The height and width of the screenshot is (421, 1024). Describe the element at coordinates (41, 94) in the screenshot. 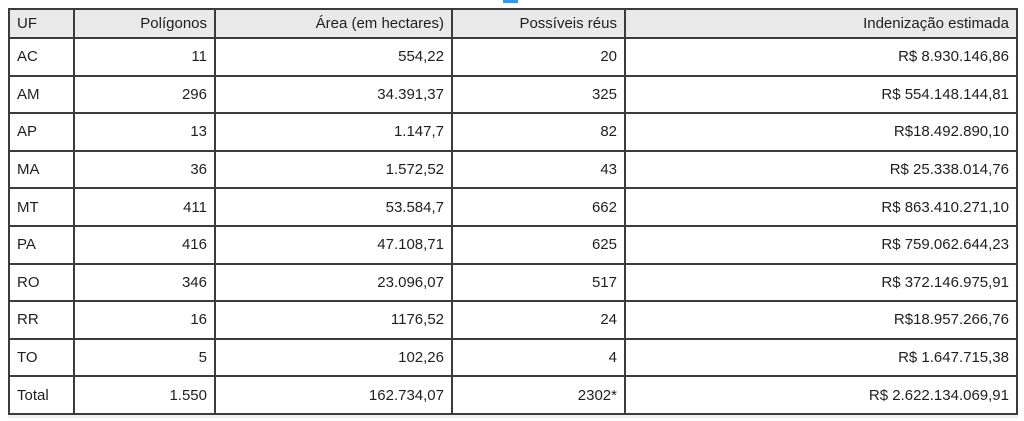

I see `cell-uf: AM` at that location.